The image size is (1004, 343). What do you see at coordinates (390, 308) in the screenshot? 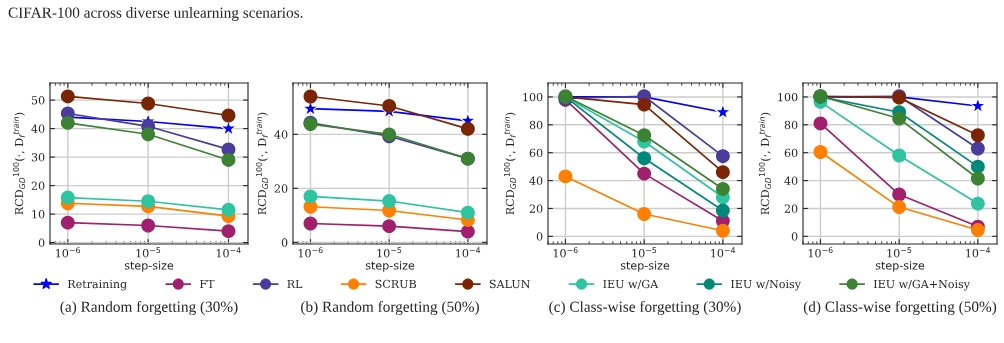
I see `text: (b) Random forgetting (50%)` at bounding box center [390, 308].